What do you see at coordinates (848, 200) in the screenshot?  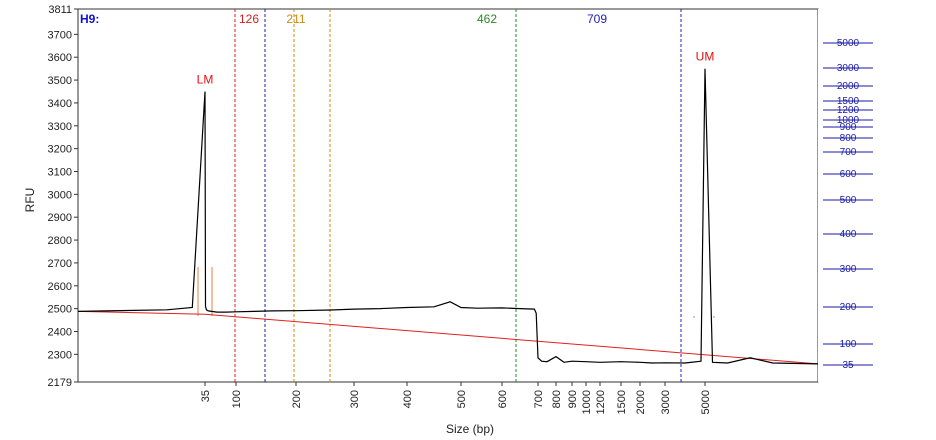 I see `ladder-label: 500` at bounding box center [848, 200].